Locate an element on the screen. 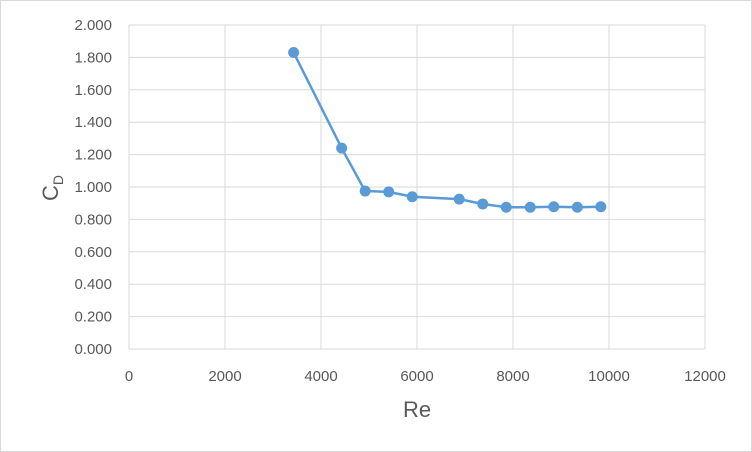 The width and height of the screenshot is (752, 452). y-tick-label: 1.000 is located at coordinates (93, 187).